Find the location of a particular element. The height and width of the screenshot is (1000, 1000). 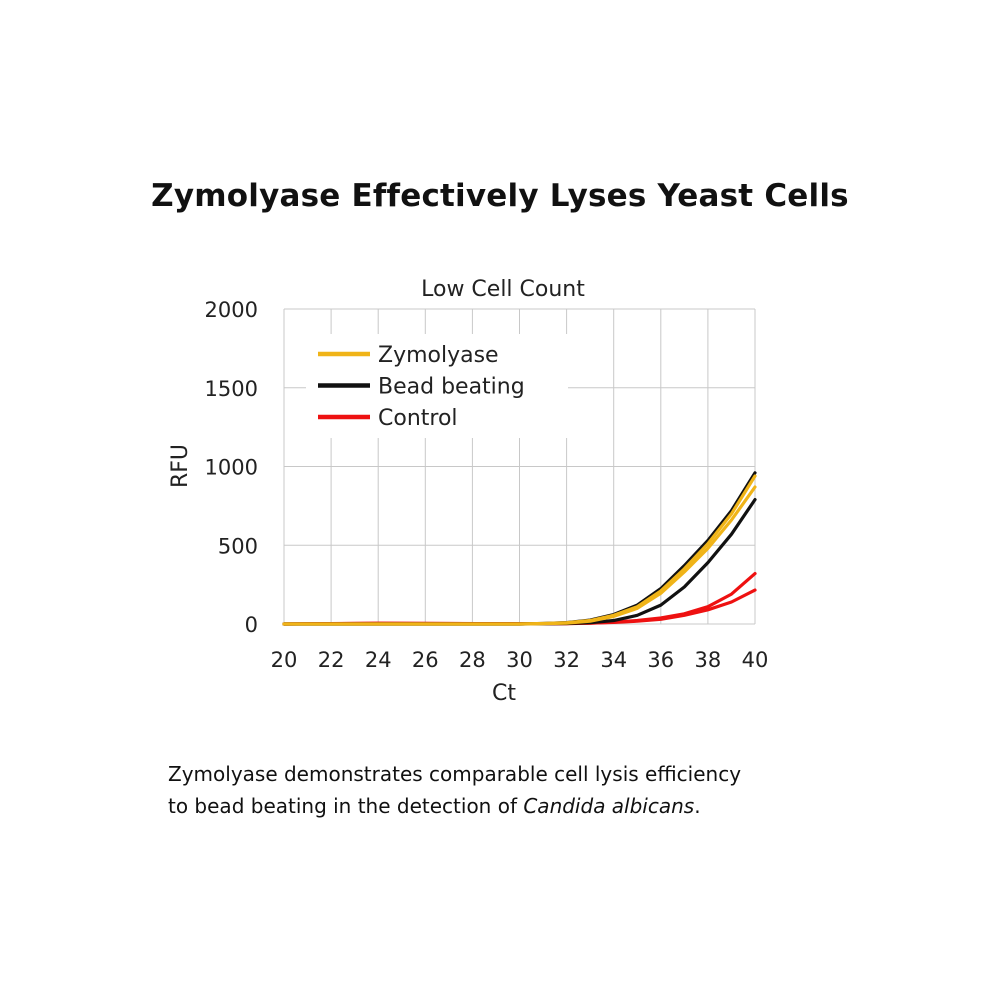

series-layer is located at coordinates (519, 548).